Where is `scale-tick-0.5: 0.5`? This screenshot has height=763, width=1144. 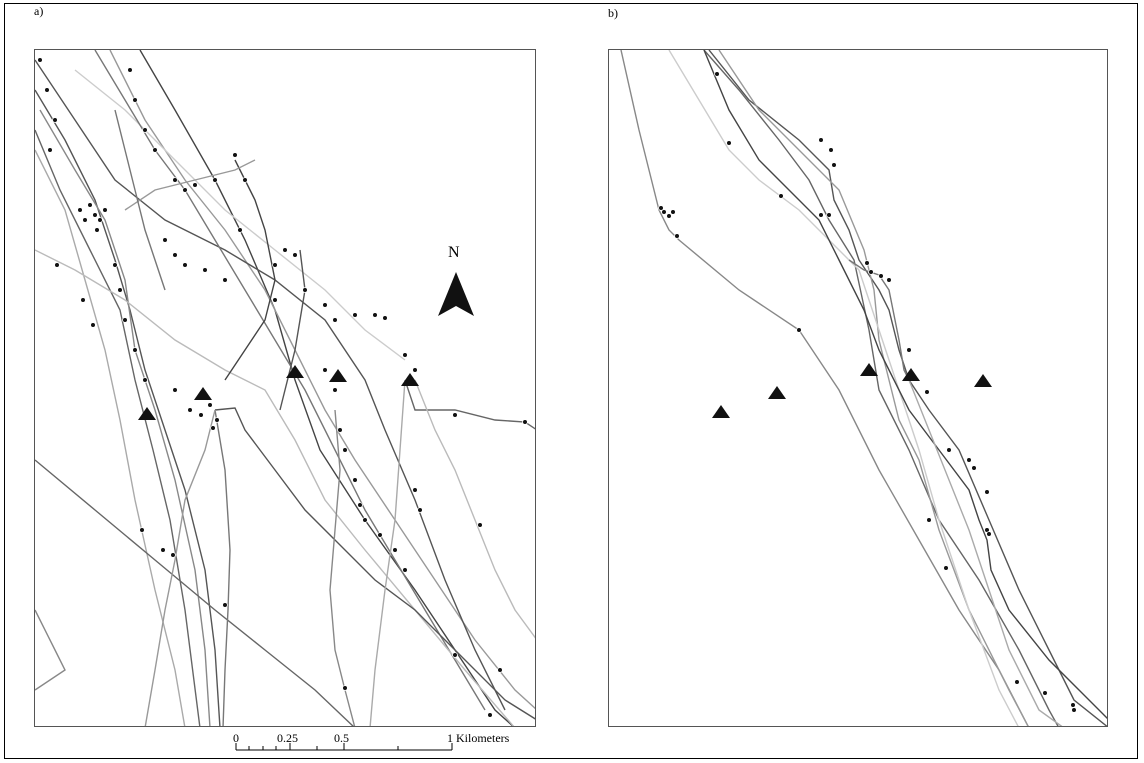 scale-tick-0.5: 0.5 is located at coordinates (341, 738).